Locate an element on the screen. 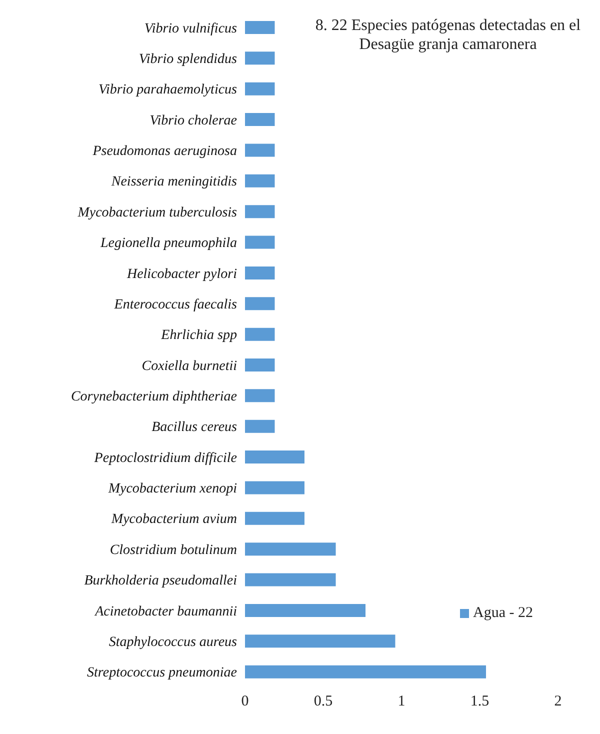 This screenshot has width=600, height=734. y-tick-label: Enterococcus faecalis is located at coordinates (175, 304).